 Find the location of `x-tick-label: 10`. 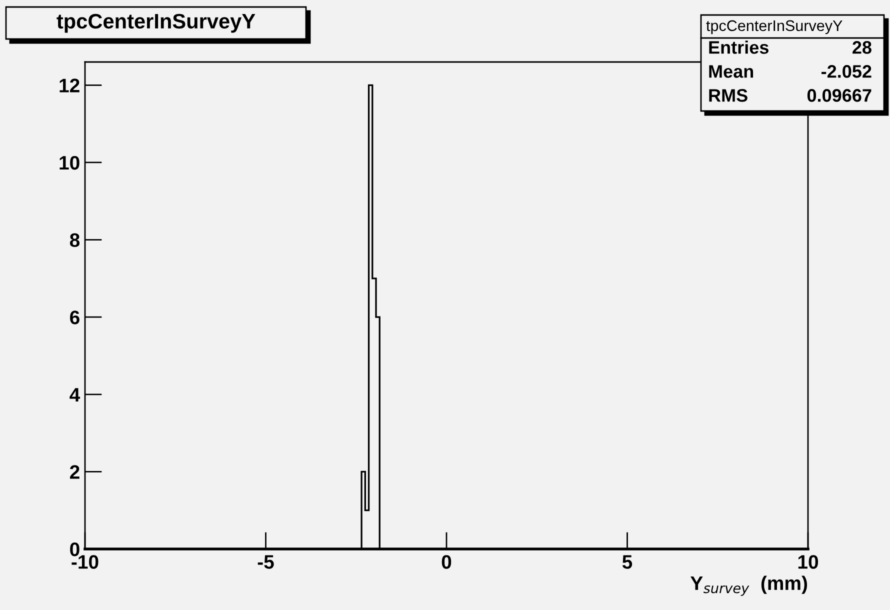

x-tick-label: 10 is located at coordinates (808, 562).